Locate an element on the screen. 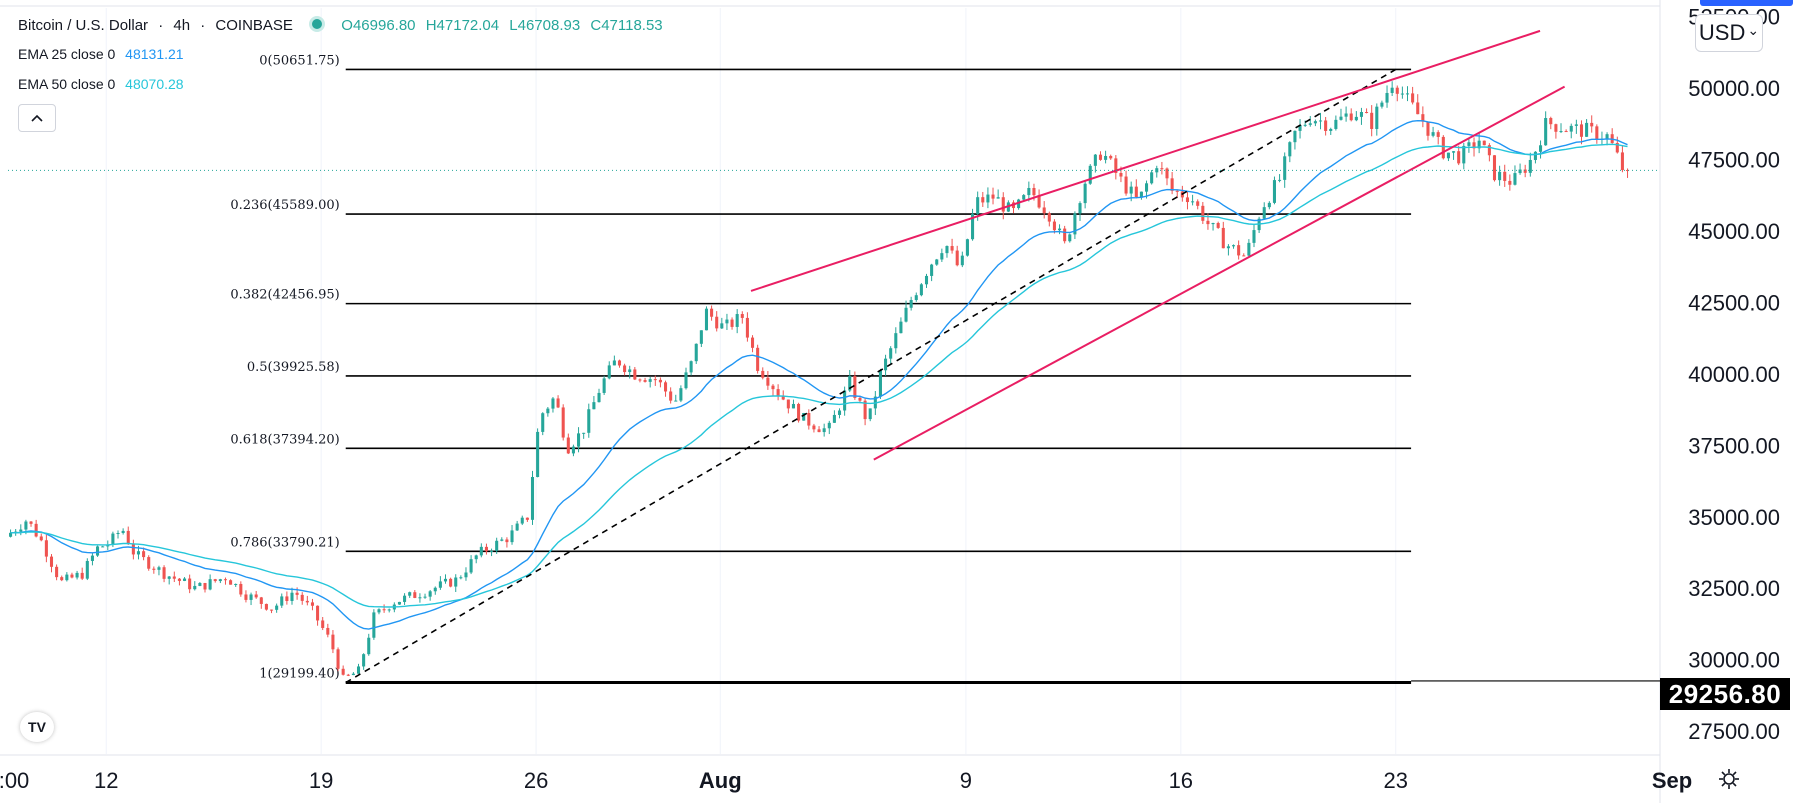 The width and height of the screenshot is (1793, 803). ema50-legend: EMA 50 close 0 48070.28 is located at coordinates (104, 84).